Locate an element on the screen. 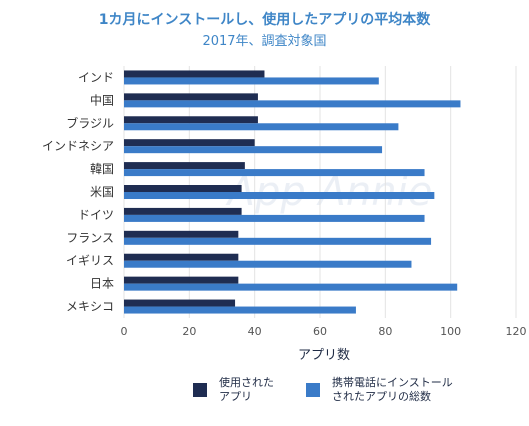  category-label: フランス is located at coordinates (90, 238).